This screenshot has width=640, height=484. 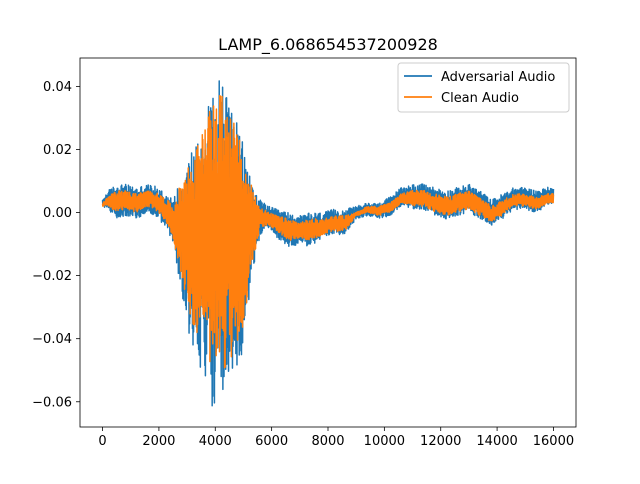 What do you see at coordinates (496, 441) in the screenshot?
I see `x-tick-label: 14000` at bounding box center [496, 441].